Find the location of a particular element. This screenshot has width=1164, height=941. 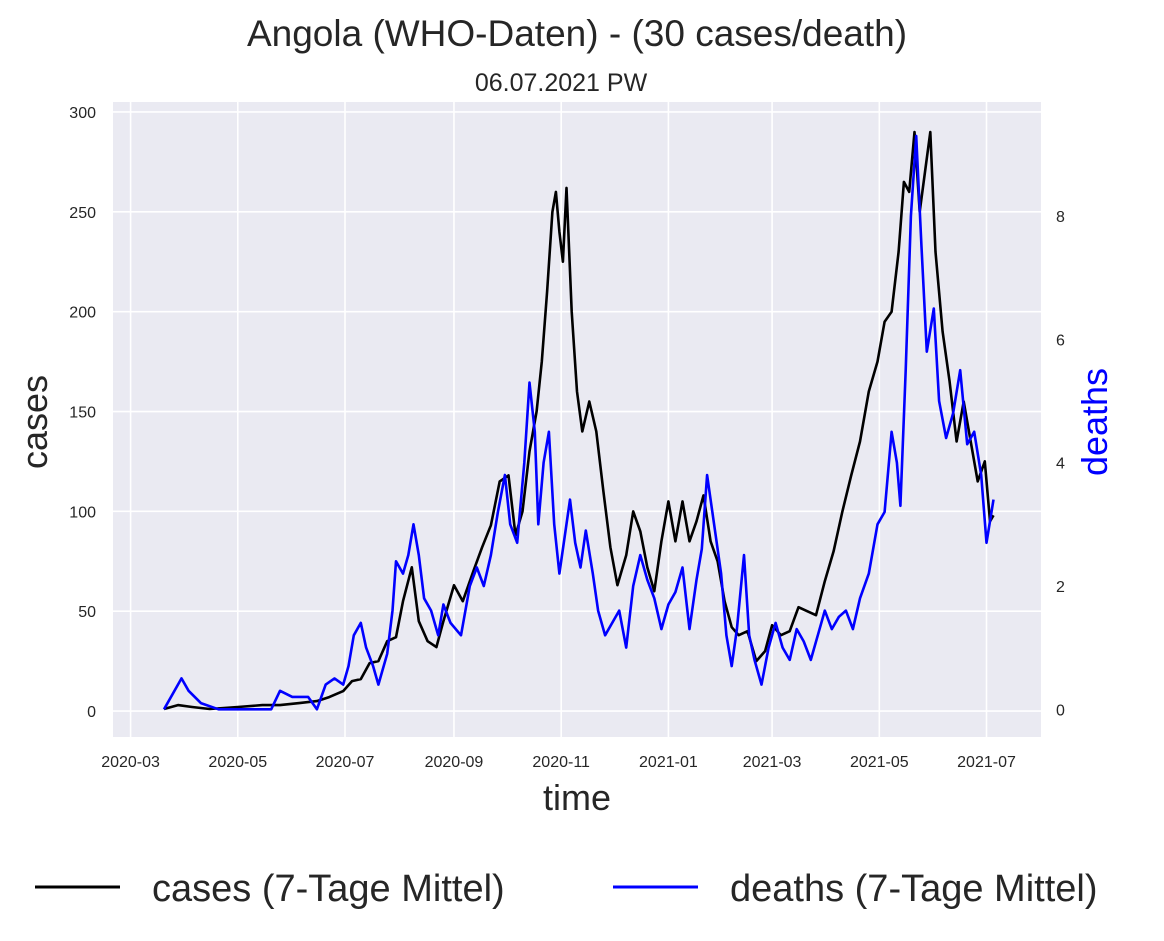

y-tick-label: 200 is located at coordinates (82, 313).